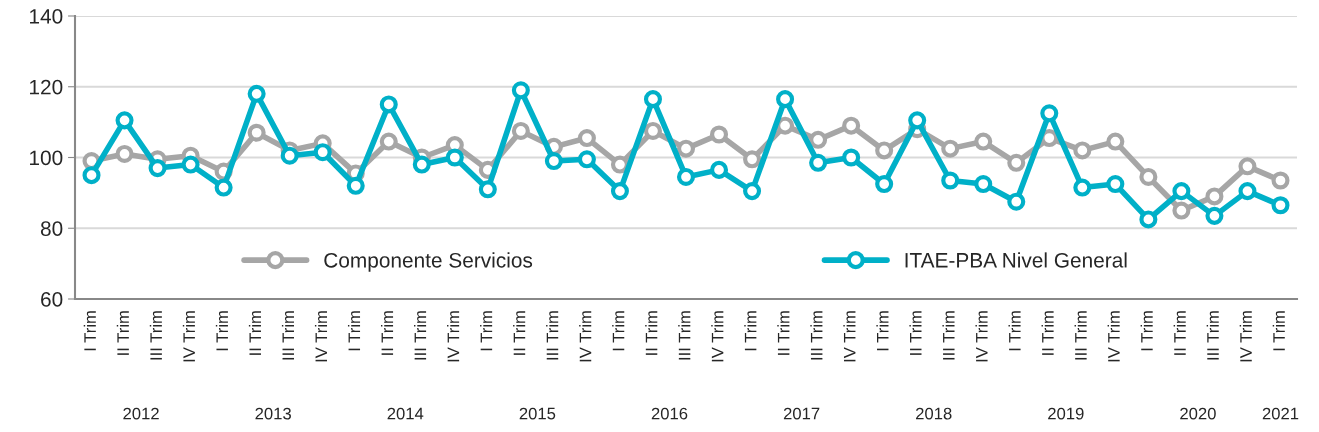 The width and height of the screenshot is (1319, 432). What do you see at coordinates (669, 413) in the screenshot?
I see `text: 2016` at bounding box center [669, 413].